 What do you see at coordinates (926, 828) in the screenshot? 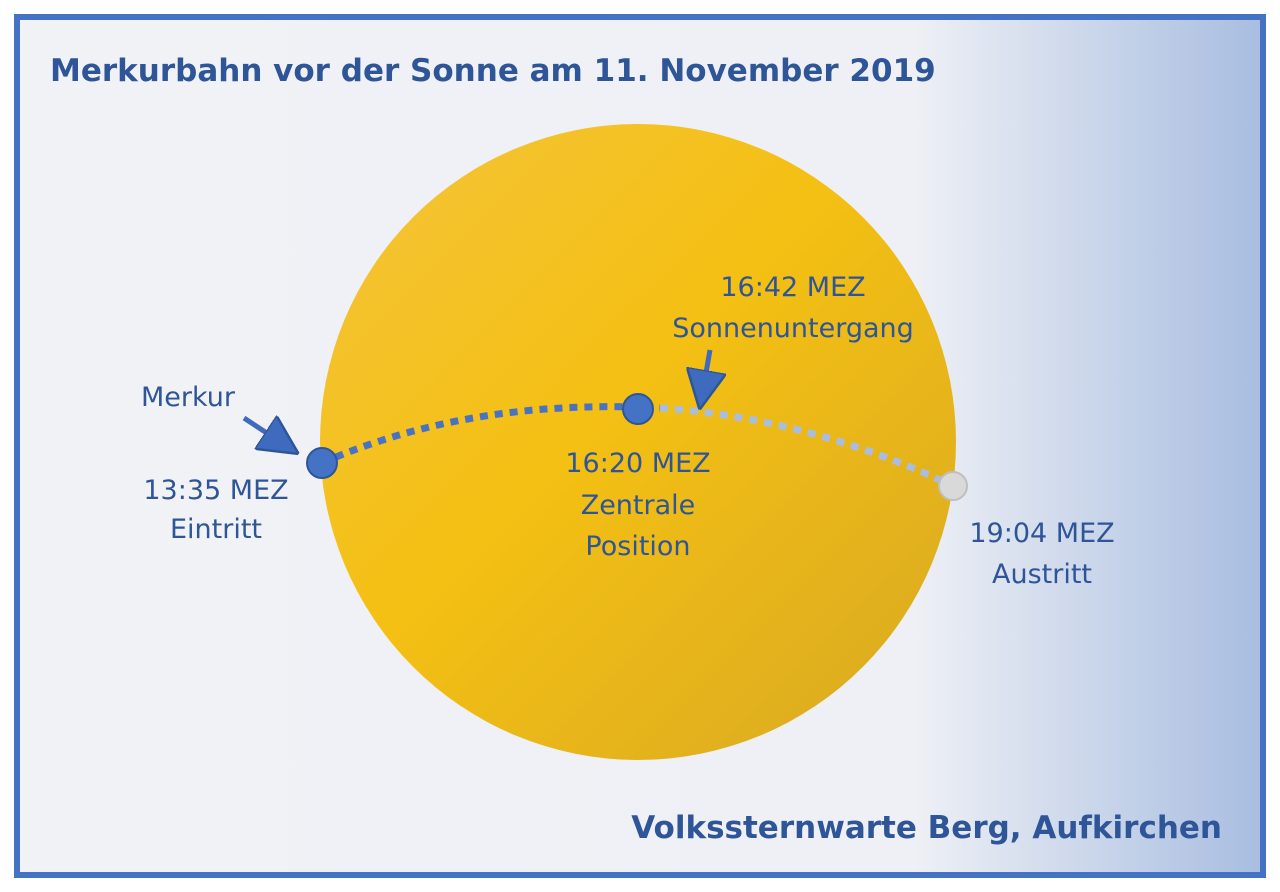
I see `footer: Volkssternwarte Berg, Aufkirchen` at bounding box center [926, 828].